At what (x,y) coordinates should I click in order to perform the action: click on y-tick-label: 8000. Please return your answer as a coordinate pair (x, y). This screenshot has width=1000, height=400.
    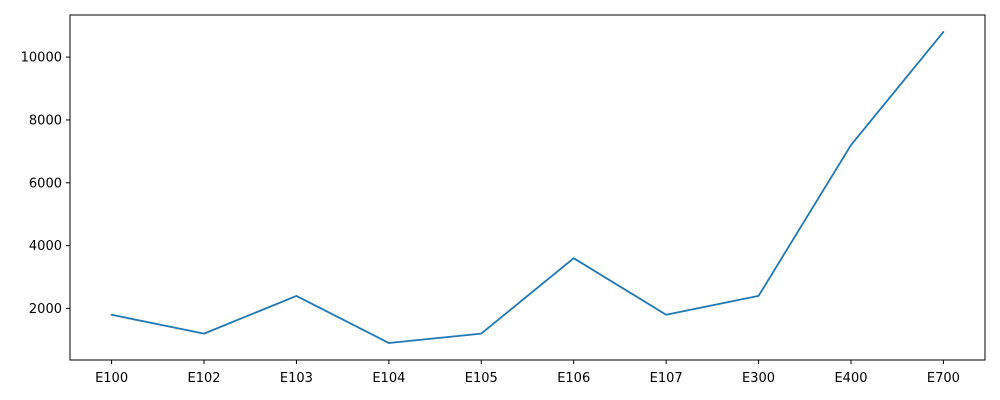
    Looking at the image, I should click on (45, 120).